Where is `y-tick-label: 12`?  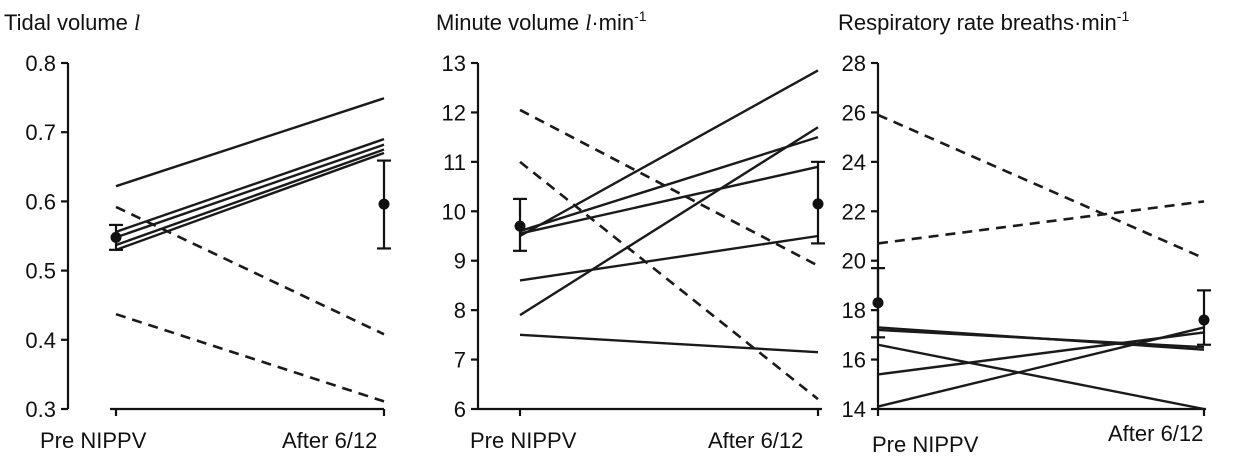
y-tick-label: 12 is located at coordinates (454, 112).